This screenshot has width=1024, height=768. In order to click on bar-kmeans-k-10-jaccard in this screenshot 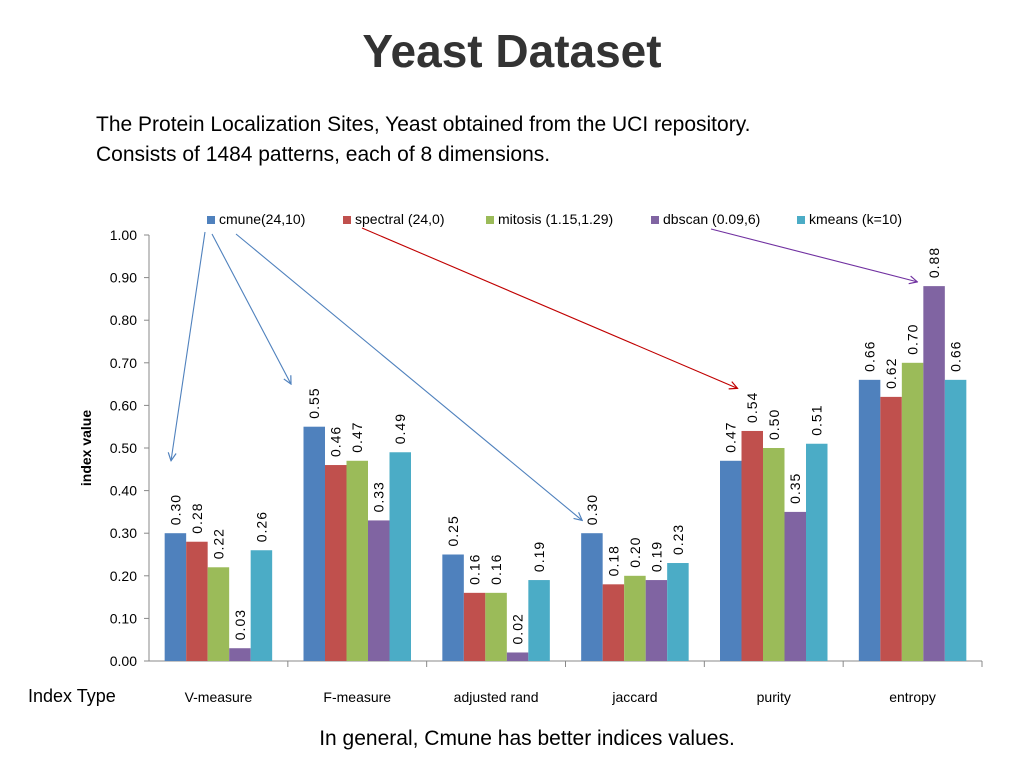, I will do `click(678, 612)`.